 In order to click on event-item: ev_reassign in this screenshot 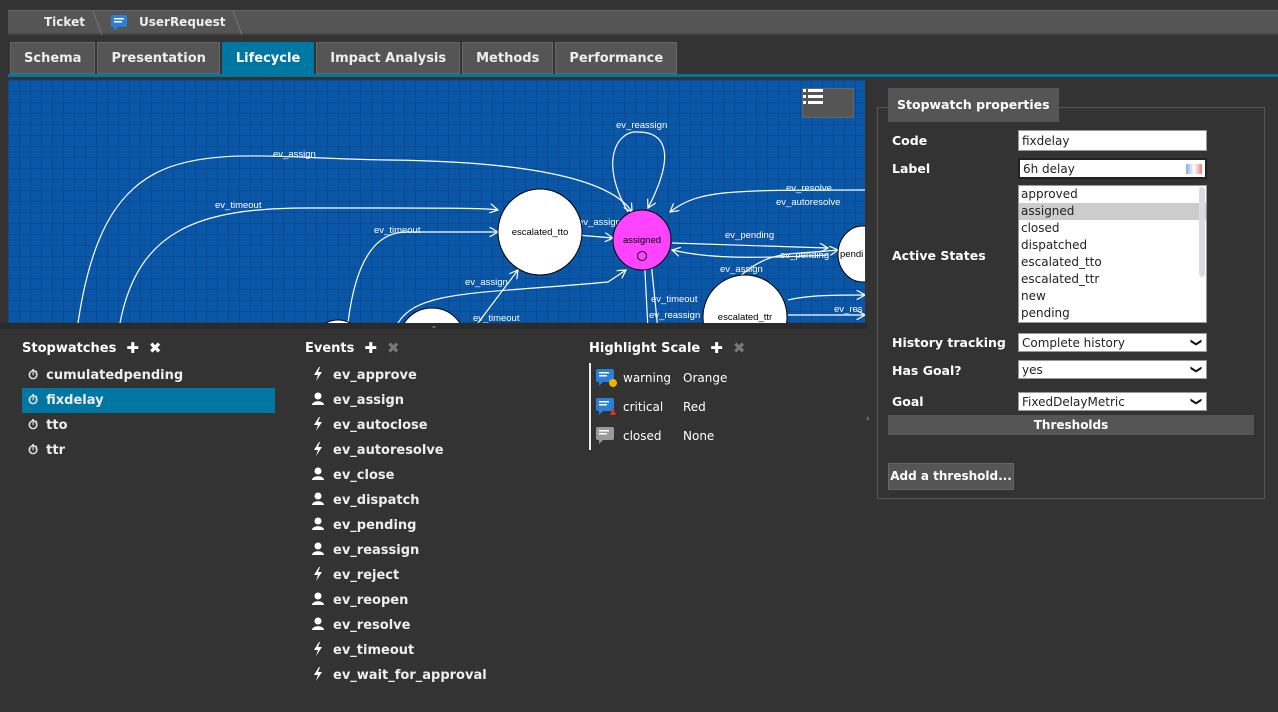, I will do `click(430, 550)`.